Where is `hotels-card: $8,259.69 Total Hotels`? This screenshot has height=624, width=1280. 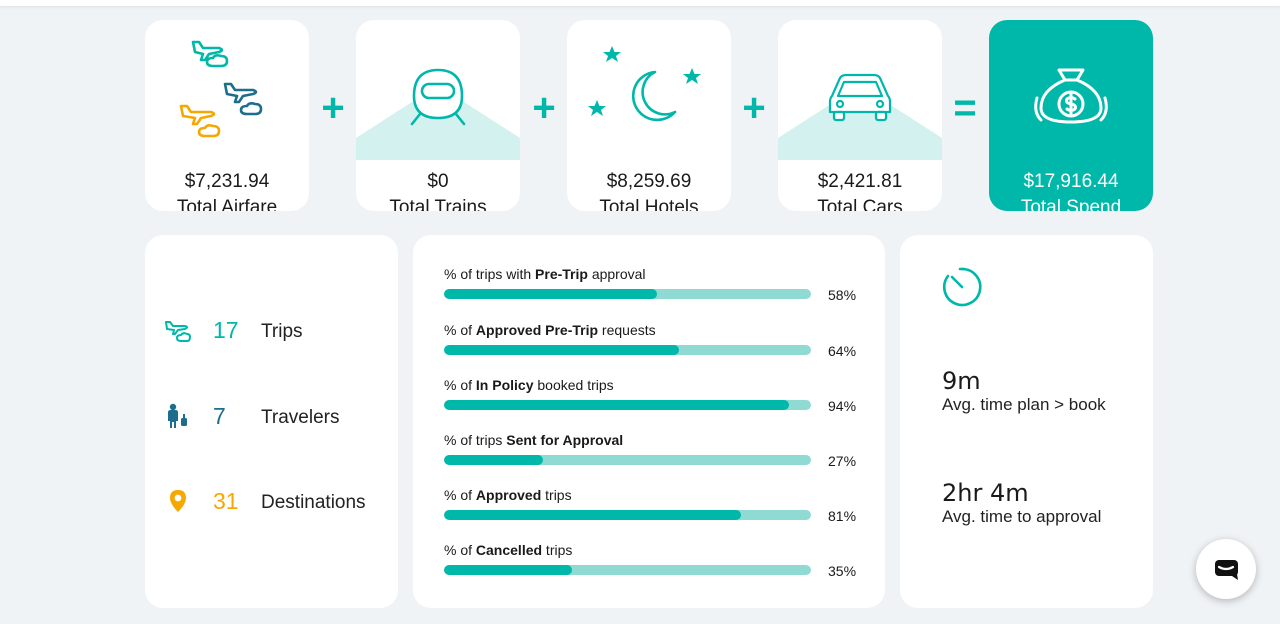 hotels-card: $8,259.69 Total Hotels is located at coordinates (649, 115).